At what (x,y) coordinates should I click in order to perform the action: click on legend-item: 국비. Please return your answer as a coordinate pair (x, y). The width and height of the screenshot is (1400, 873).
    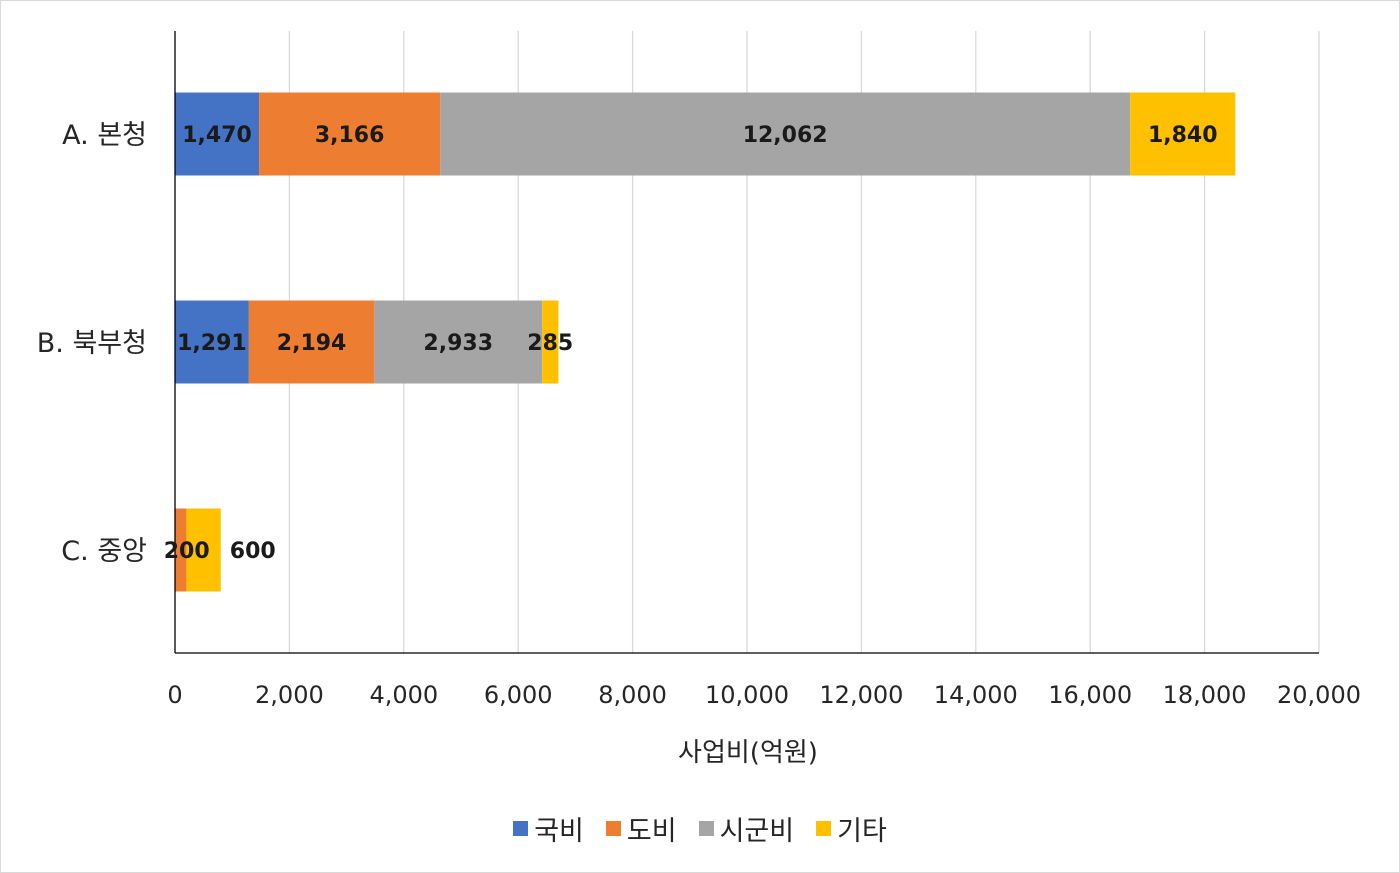
    Looking at the image, I should click on (548, 828).